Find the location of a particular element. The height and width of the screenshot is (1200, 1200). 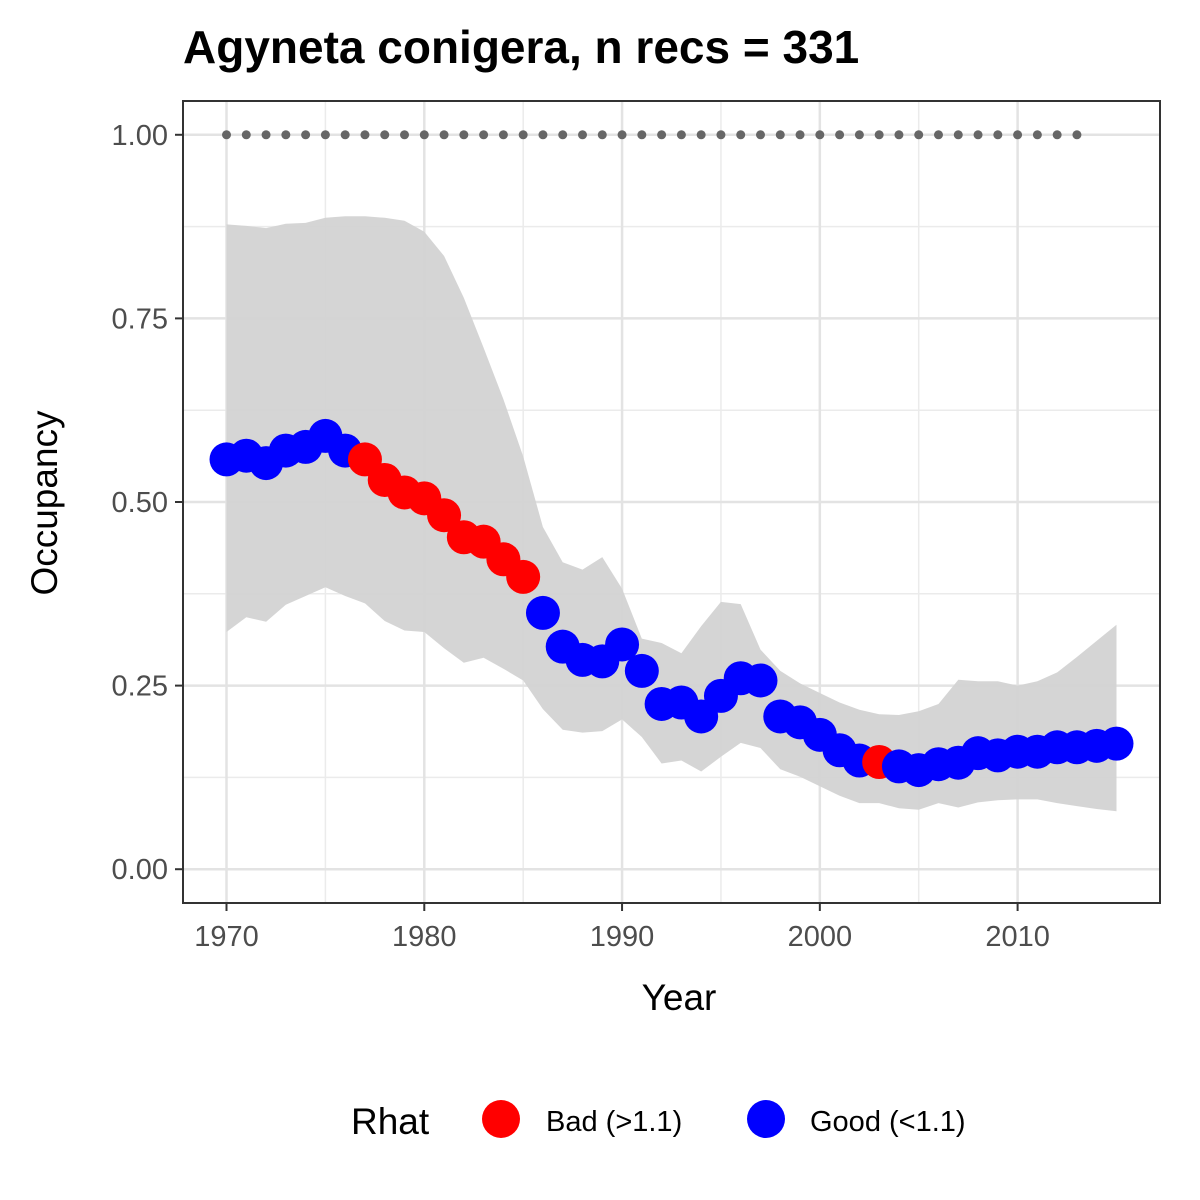

x-axis-title: Year is located at coordinates (679, 997).